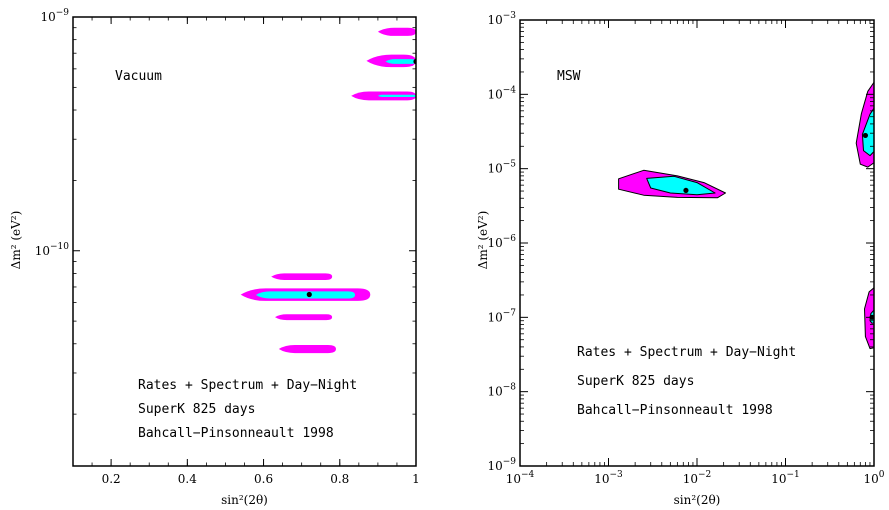 Image resolution: width=889 pixels, height=510 pixels. I want to click on x-tick-label: 10⁰, so click(873, 478).